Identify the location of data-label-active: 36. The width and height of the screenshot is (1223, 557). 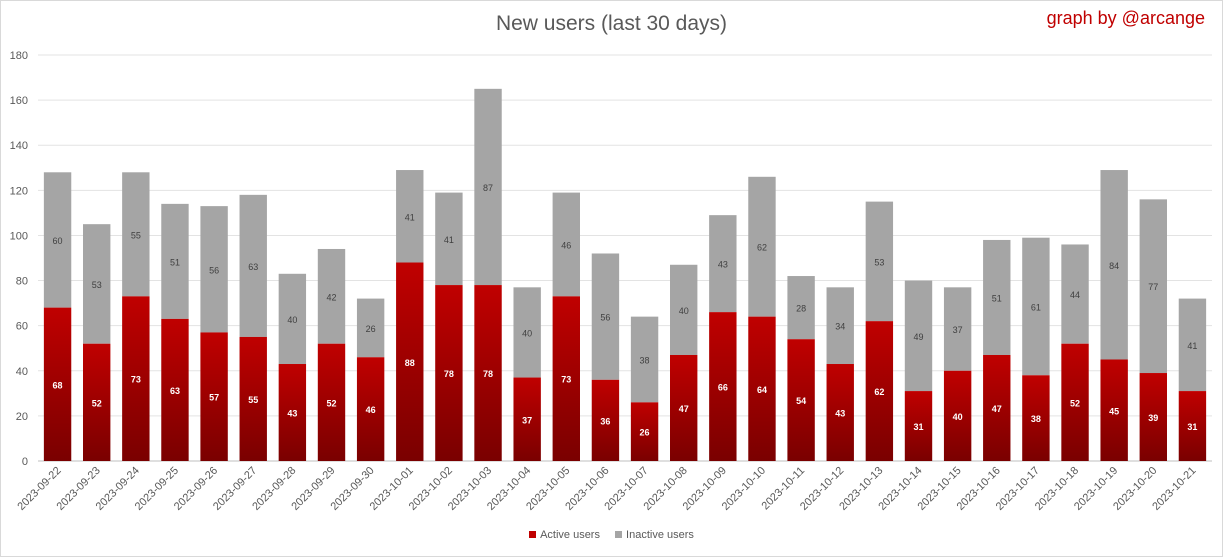
(605, 421).